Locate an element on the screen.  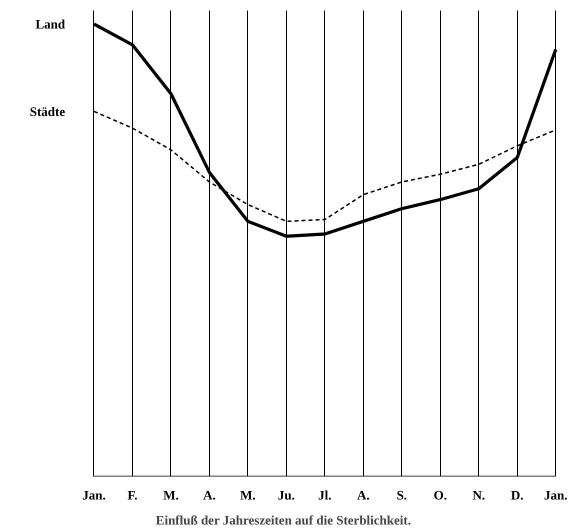
x-tick-label: N. is located at coordinates (479, 495).